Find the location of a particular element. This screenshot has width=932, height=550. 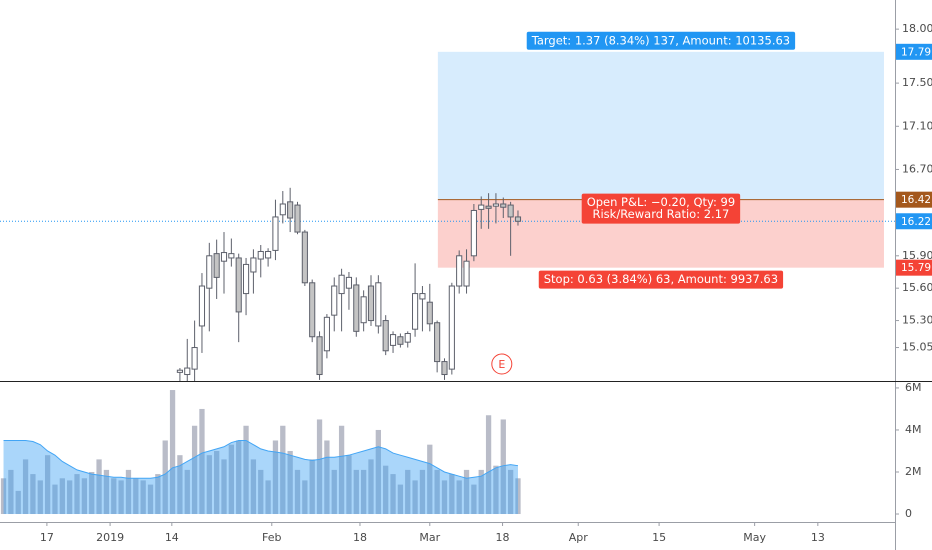

x-tick-label: Apr is located at coordinates (579, 537).